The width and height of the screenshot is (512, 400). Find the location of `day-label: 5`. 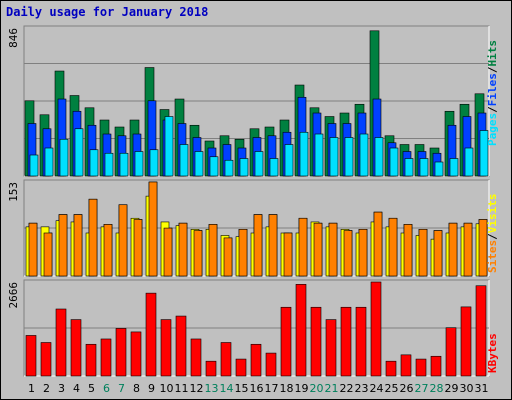

day-label: 5 is located at coordinates (91, 388).